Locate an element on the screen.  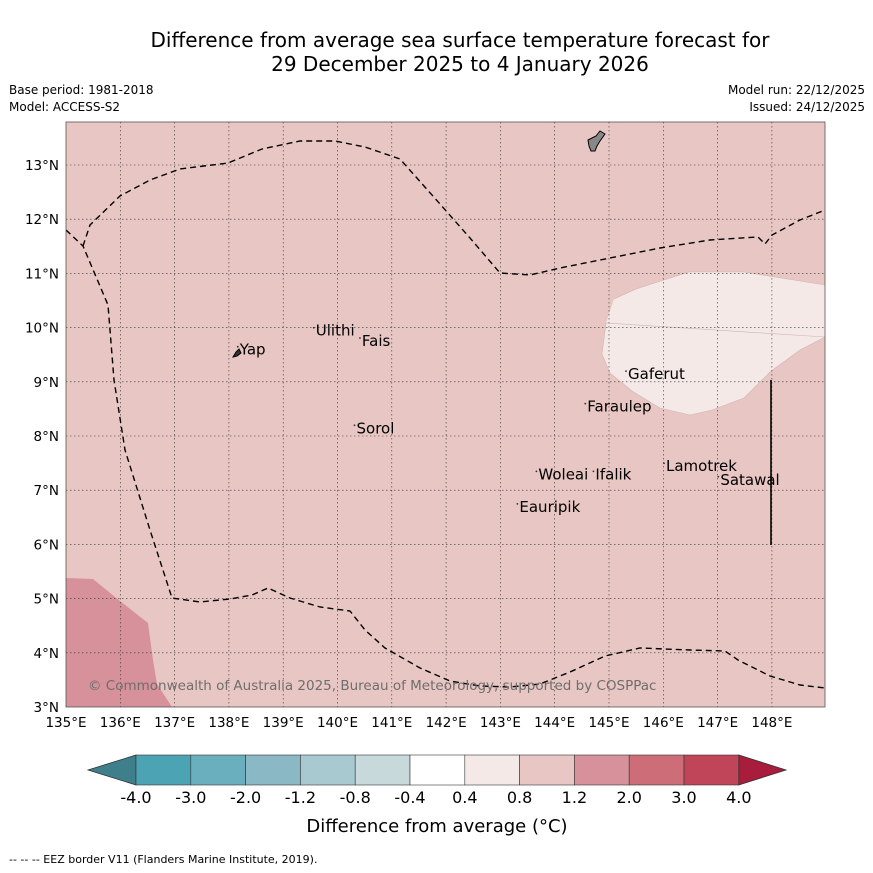
place-label: Lamotrek is located at coordinates (701, 466).